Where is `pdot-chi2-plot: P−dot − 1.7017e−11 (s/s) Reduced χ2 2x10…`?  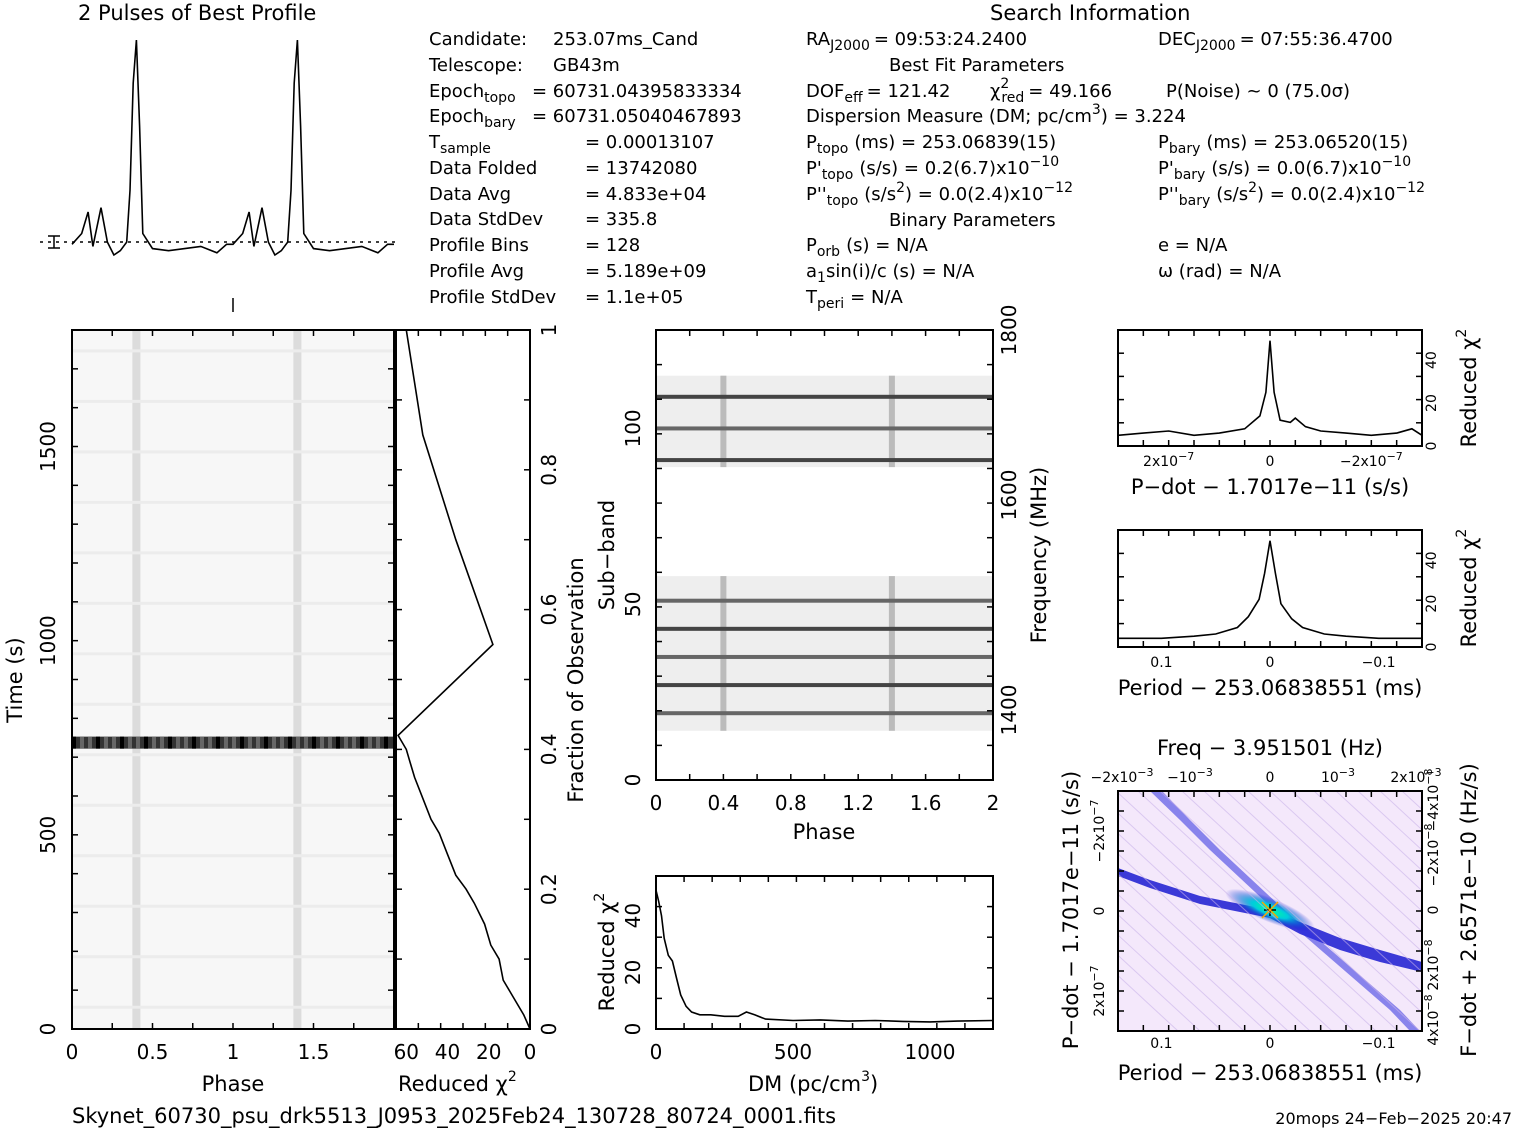 pdot-chi2-plot: P−dot − 1.7017e−11 (s/s) Reduced χ2 2x10… is located at coordinates (1299, 414).